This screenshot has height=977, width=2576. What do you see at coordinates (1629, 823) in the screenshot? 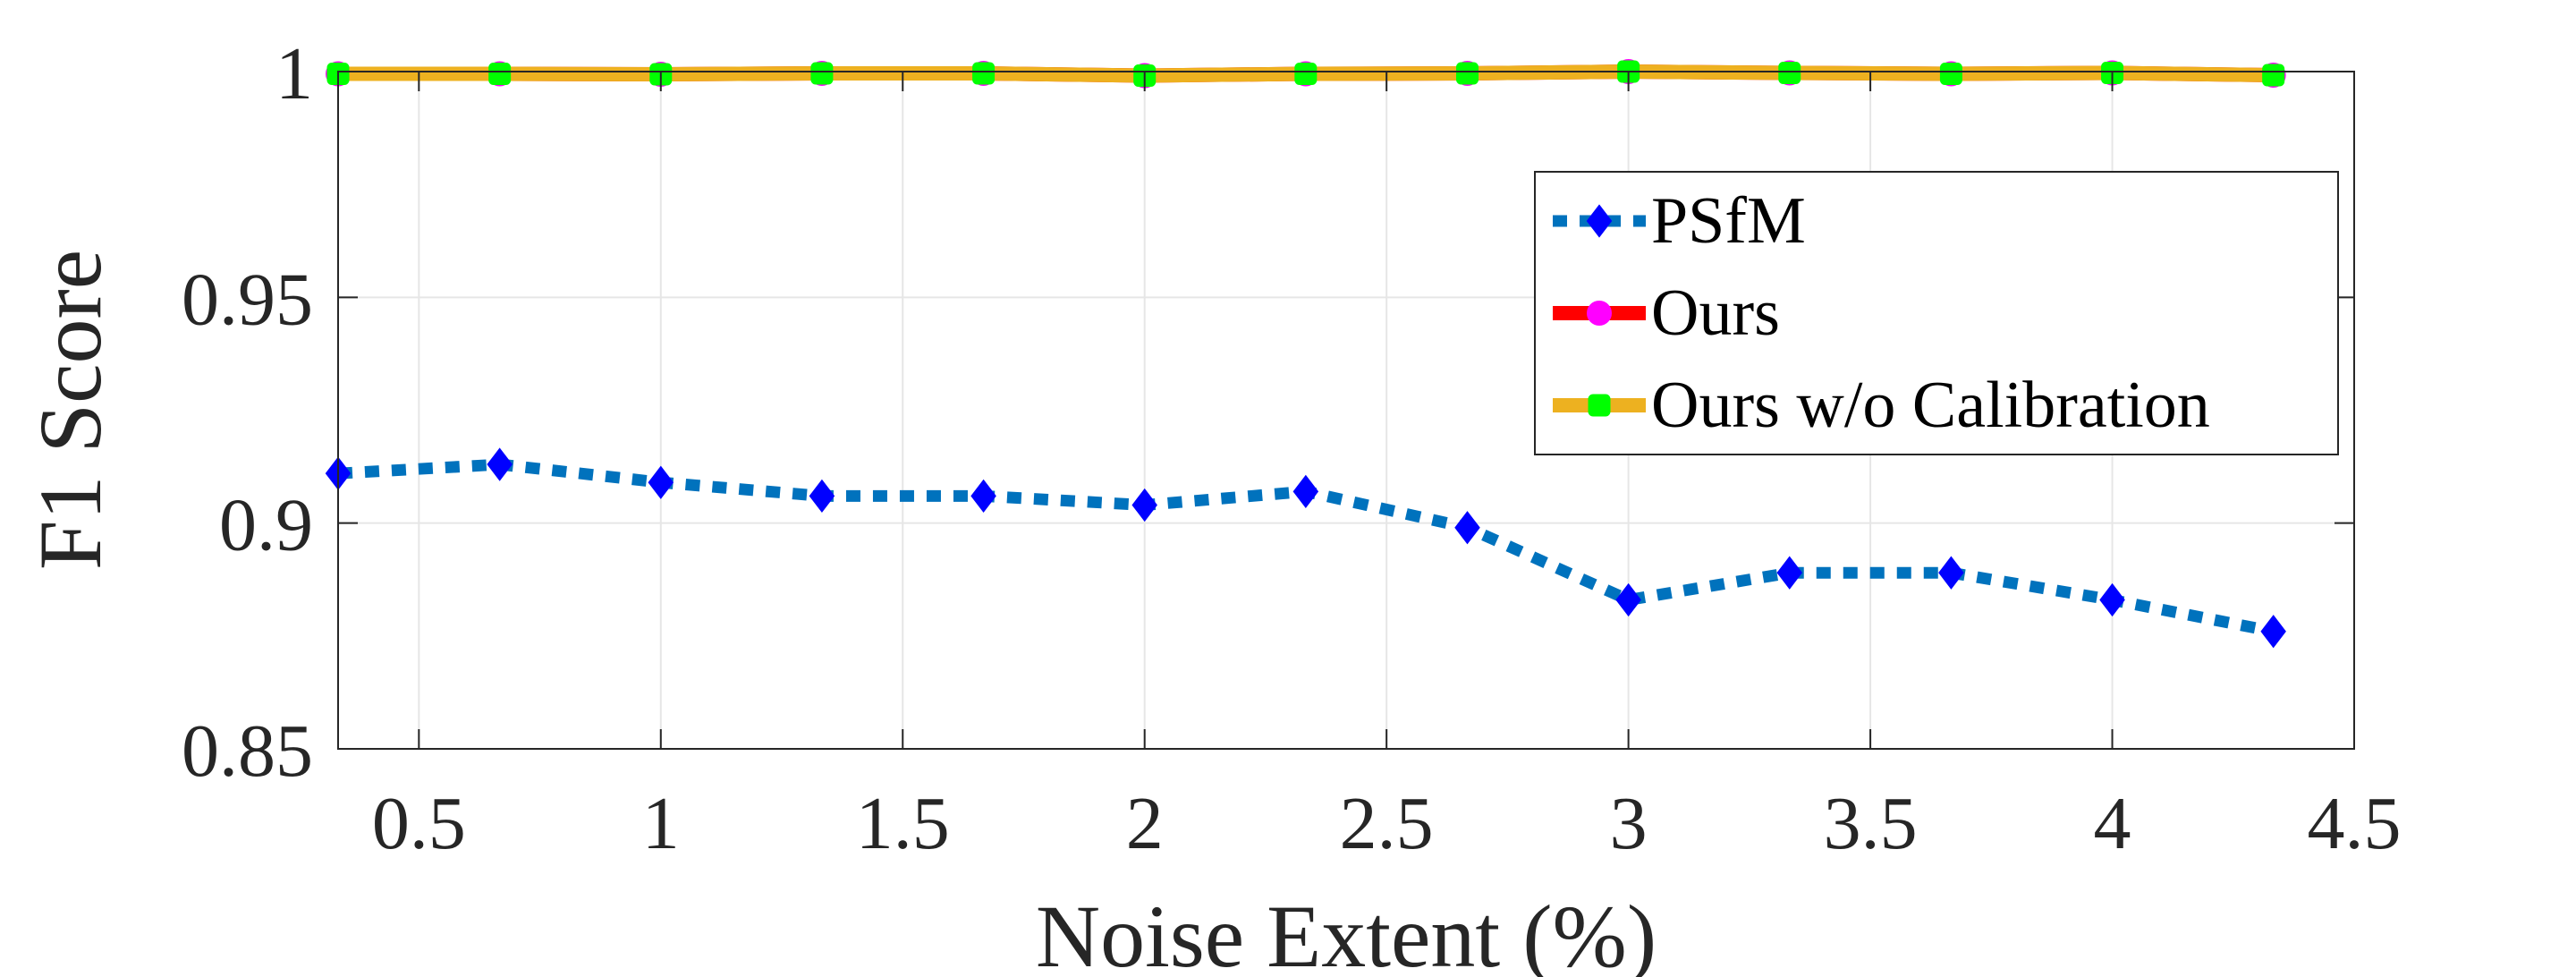
I see `x-tick-label: 3` at bounding box center [1629, 823].